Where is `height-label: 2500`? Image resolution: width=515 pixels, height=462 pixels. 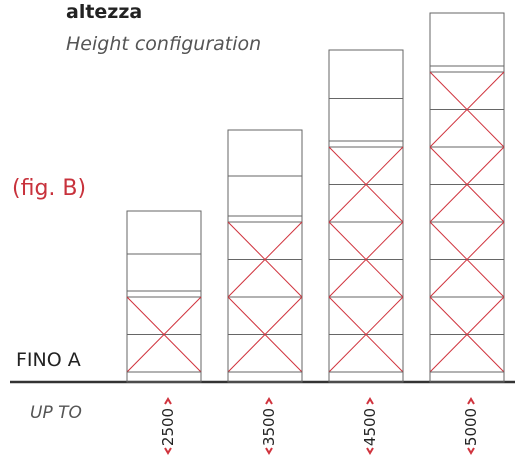 height-label: 2500 is located at coordinates (168, 427).